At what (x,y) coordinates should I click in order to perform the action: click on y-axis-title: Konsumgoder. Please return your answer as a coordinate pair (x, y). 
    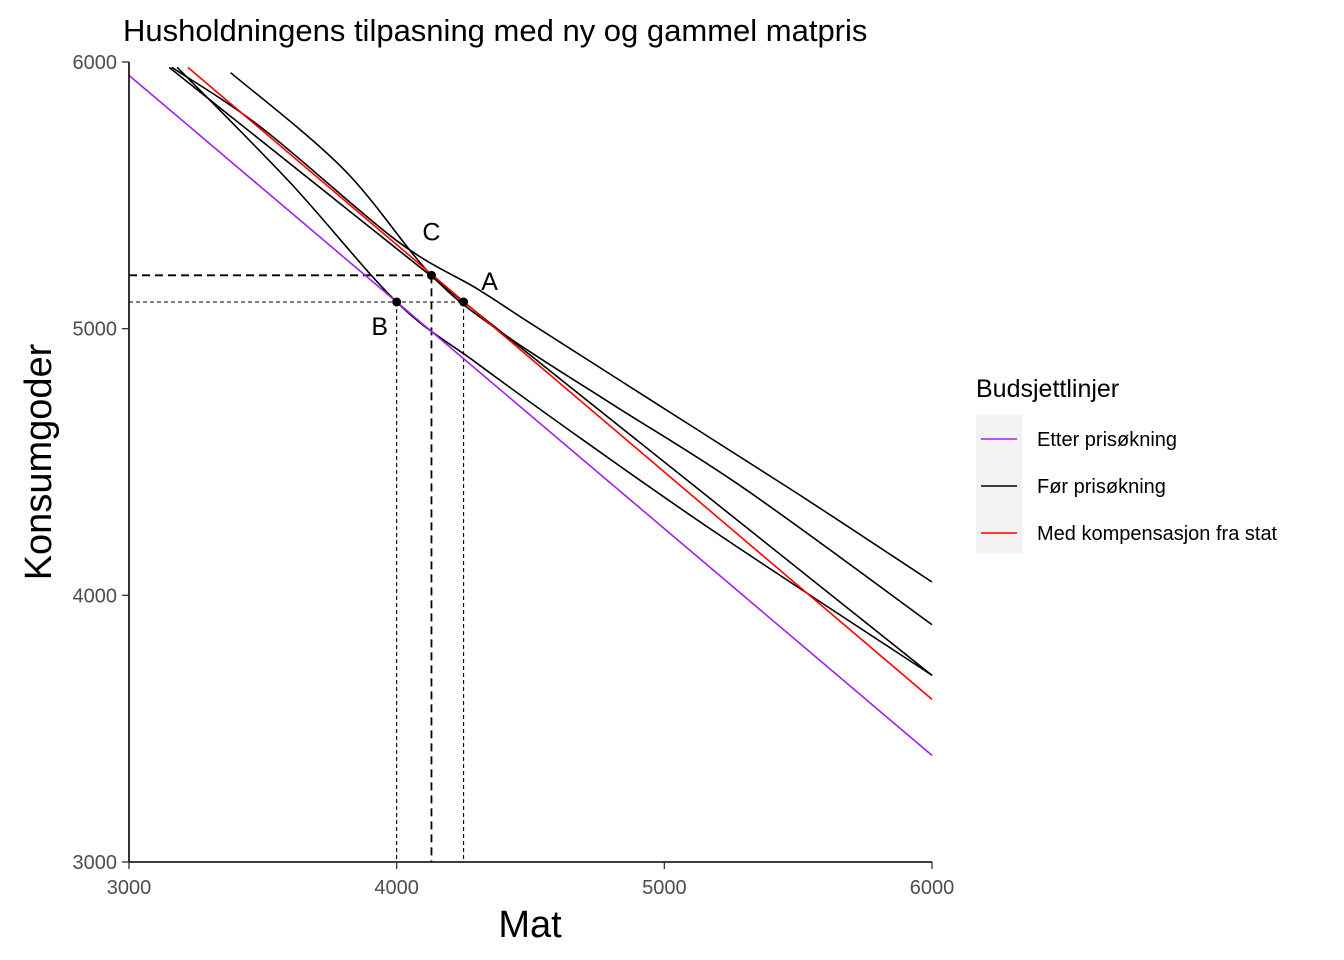
    Looking at the image, I should click on (39, 461).